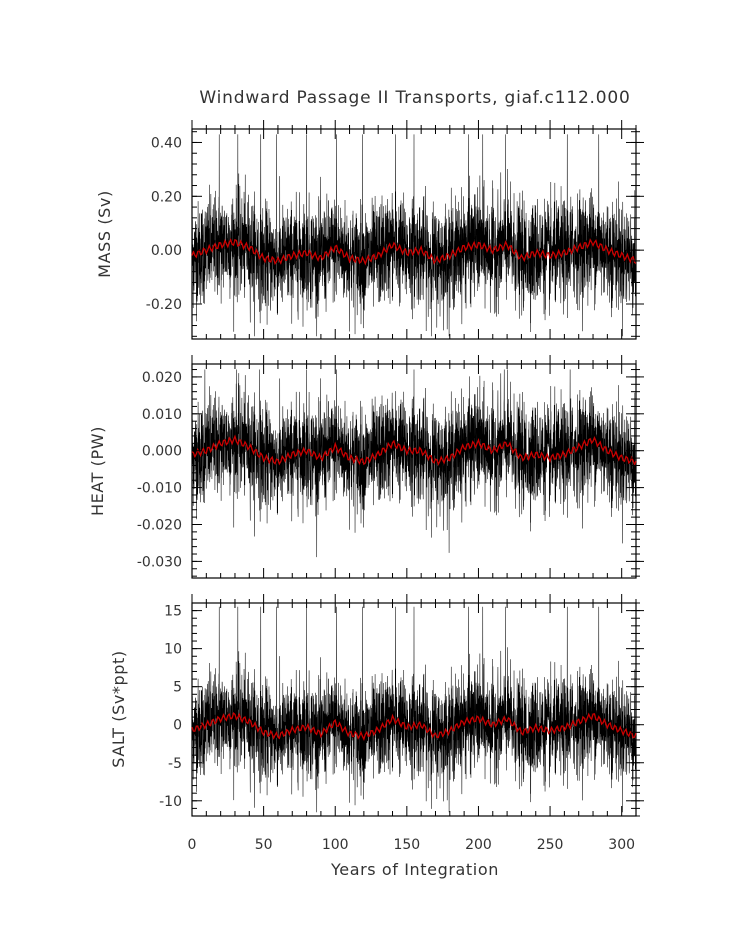 The height and width of the screenshot is (945, 733). I want to click on salt-smoothed-series-line, so click(414, 727).